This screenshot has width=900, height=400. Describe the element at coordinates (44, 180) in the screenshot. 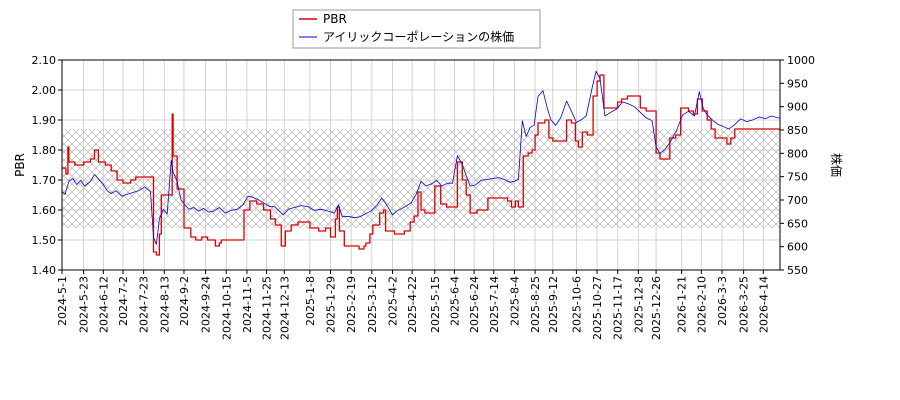

I see `y-left-tick-label: 1.70` at that location.